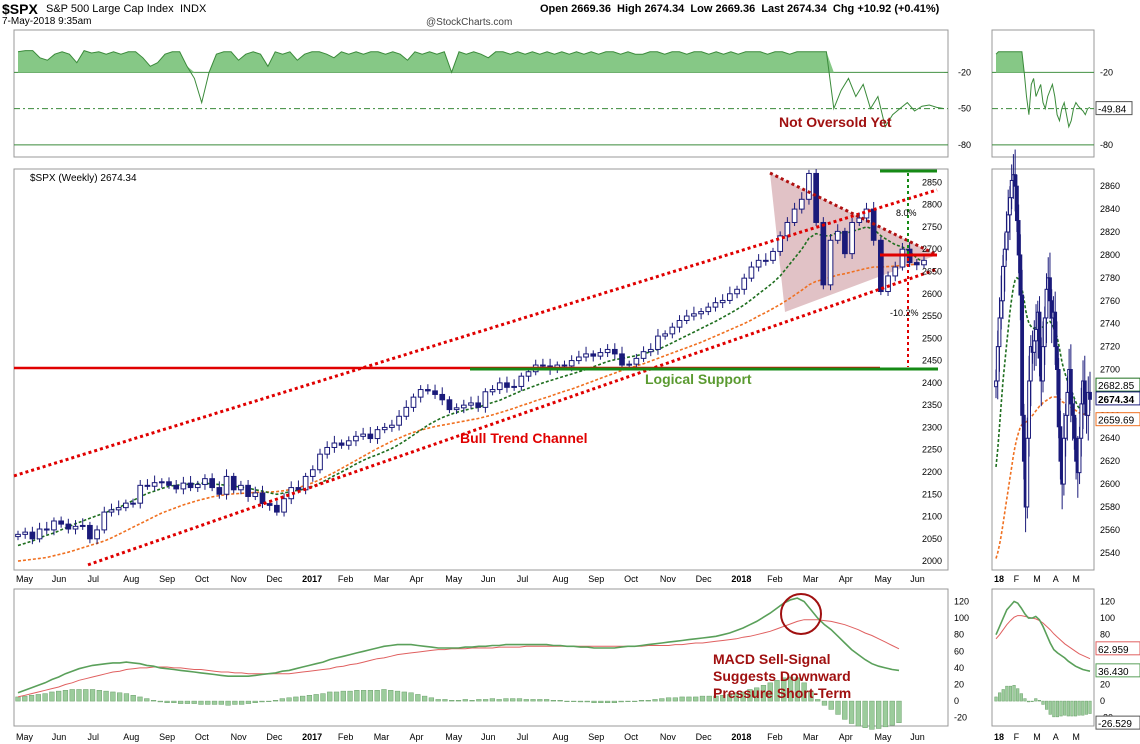 The height and width of the screenshot is (744, 1140). What do you see at coordinates (906, 213) in the screenshot?
I see `upside-percent: 8.0%` at bounding box center [906, 213].